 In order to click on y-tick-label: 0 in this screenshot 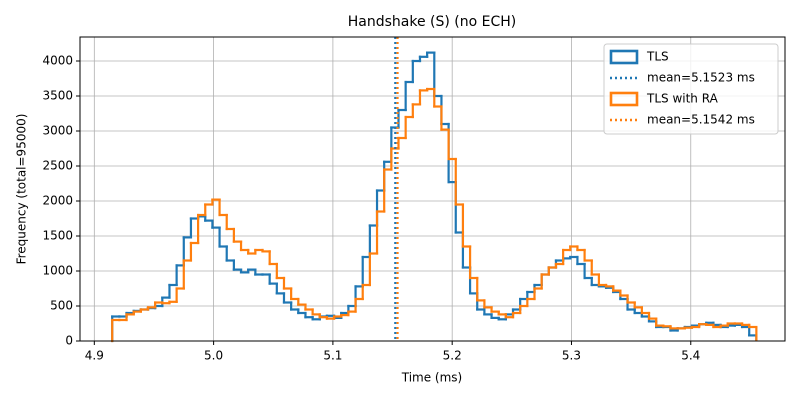, I will do `click(69, 341)`.